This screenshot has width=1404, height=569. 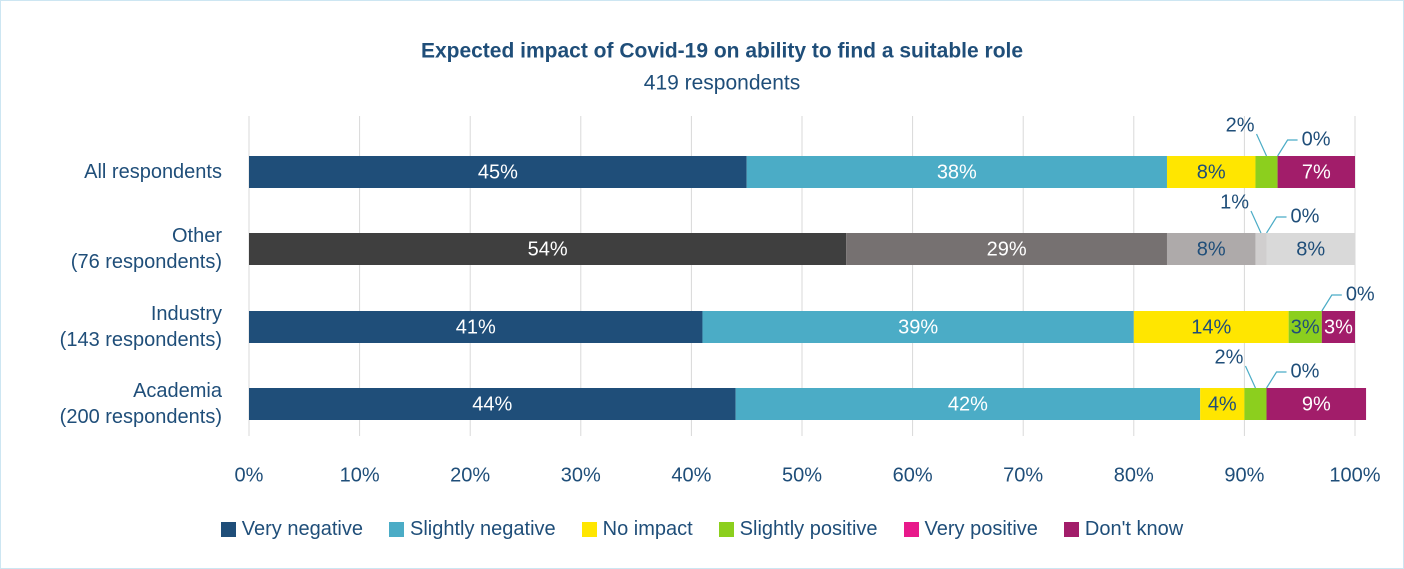 I want to click on x-tick-label: 0%, so click(x=249, y=475).